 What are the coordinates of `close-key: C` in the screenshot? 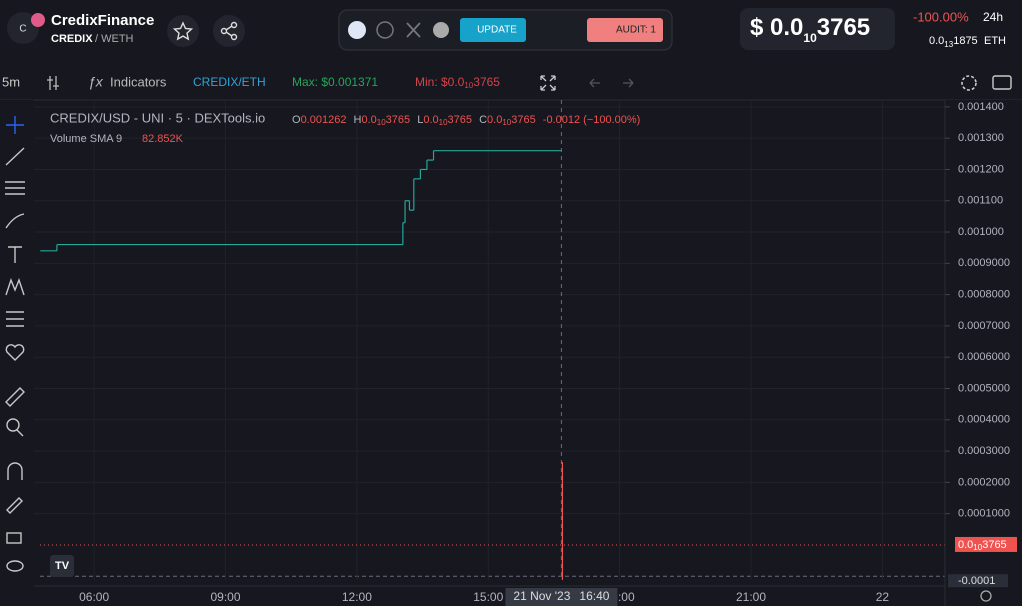 It's located at (483, 120).